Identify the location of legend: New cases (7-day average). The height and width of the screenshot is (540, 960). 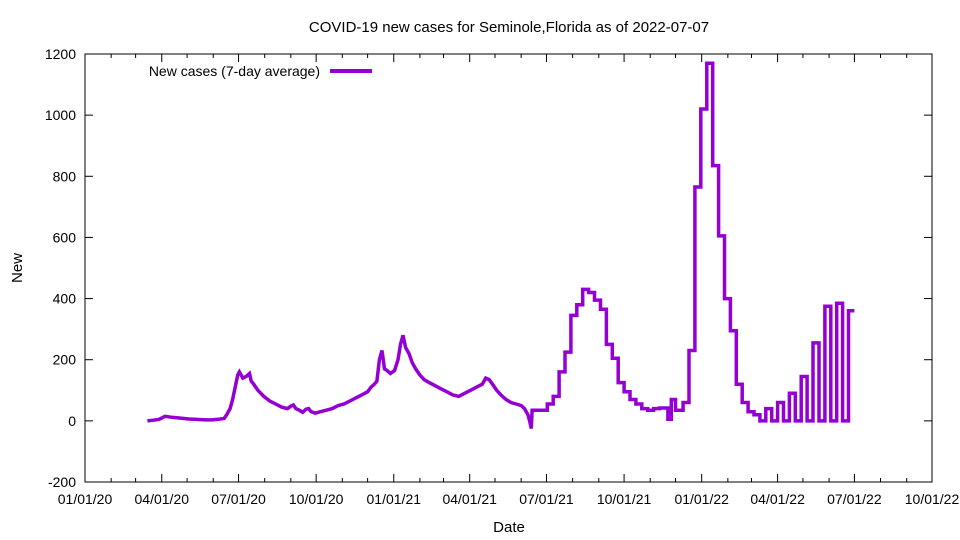
(260, 71).